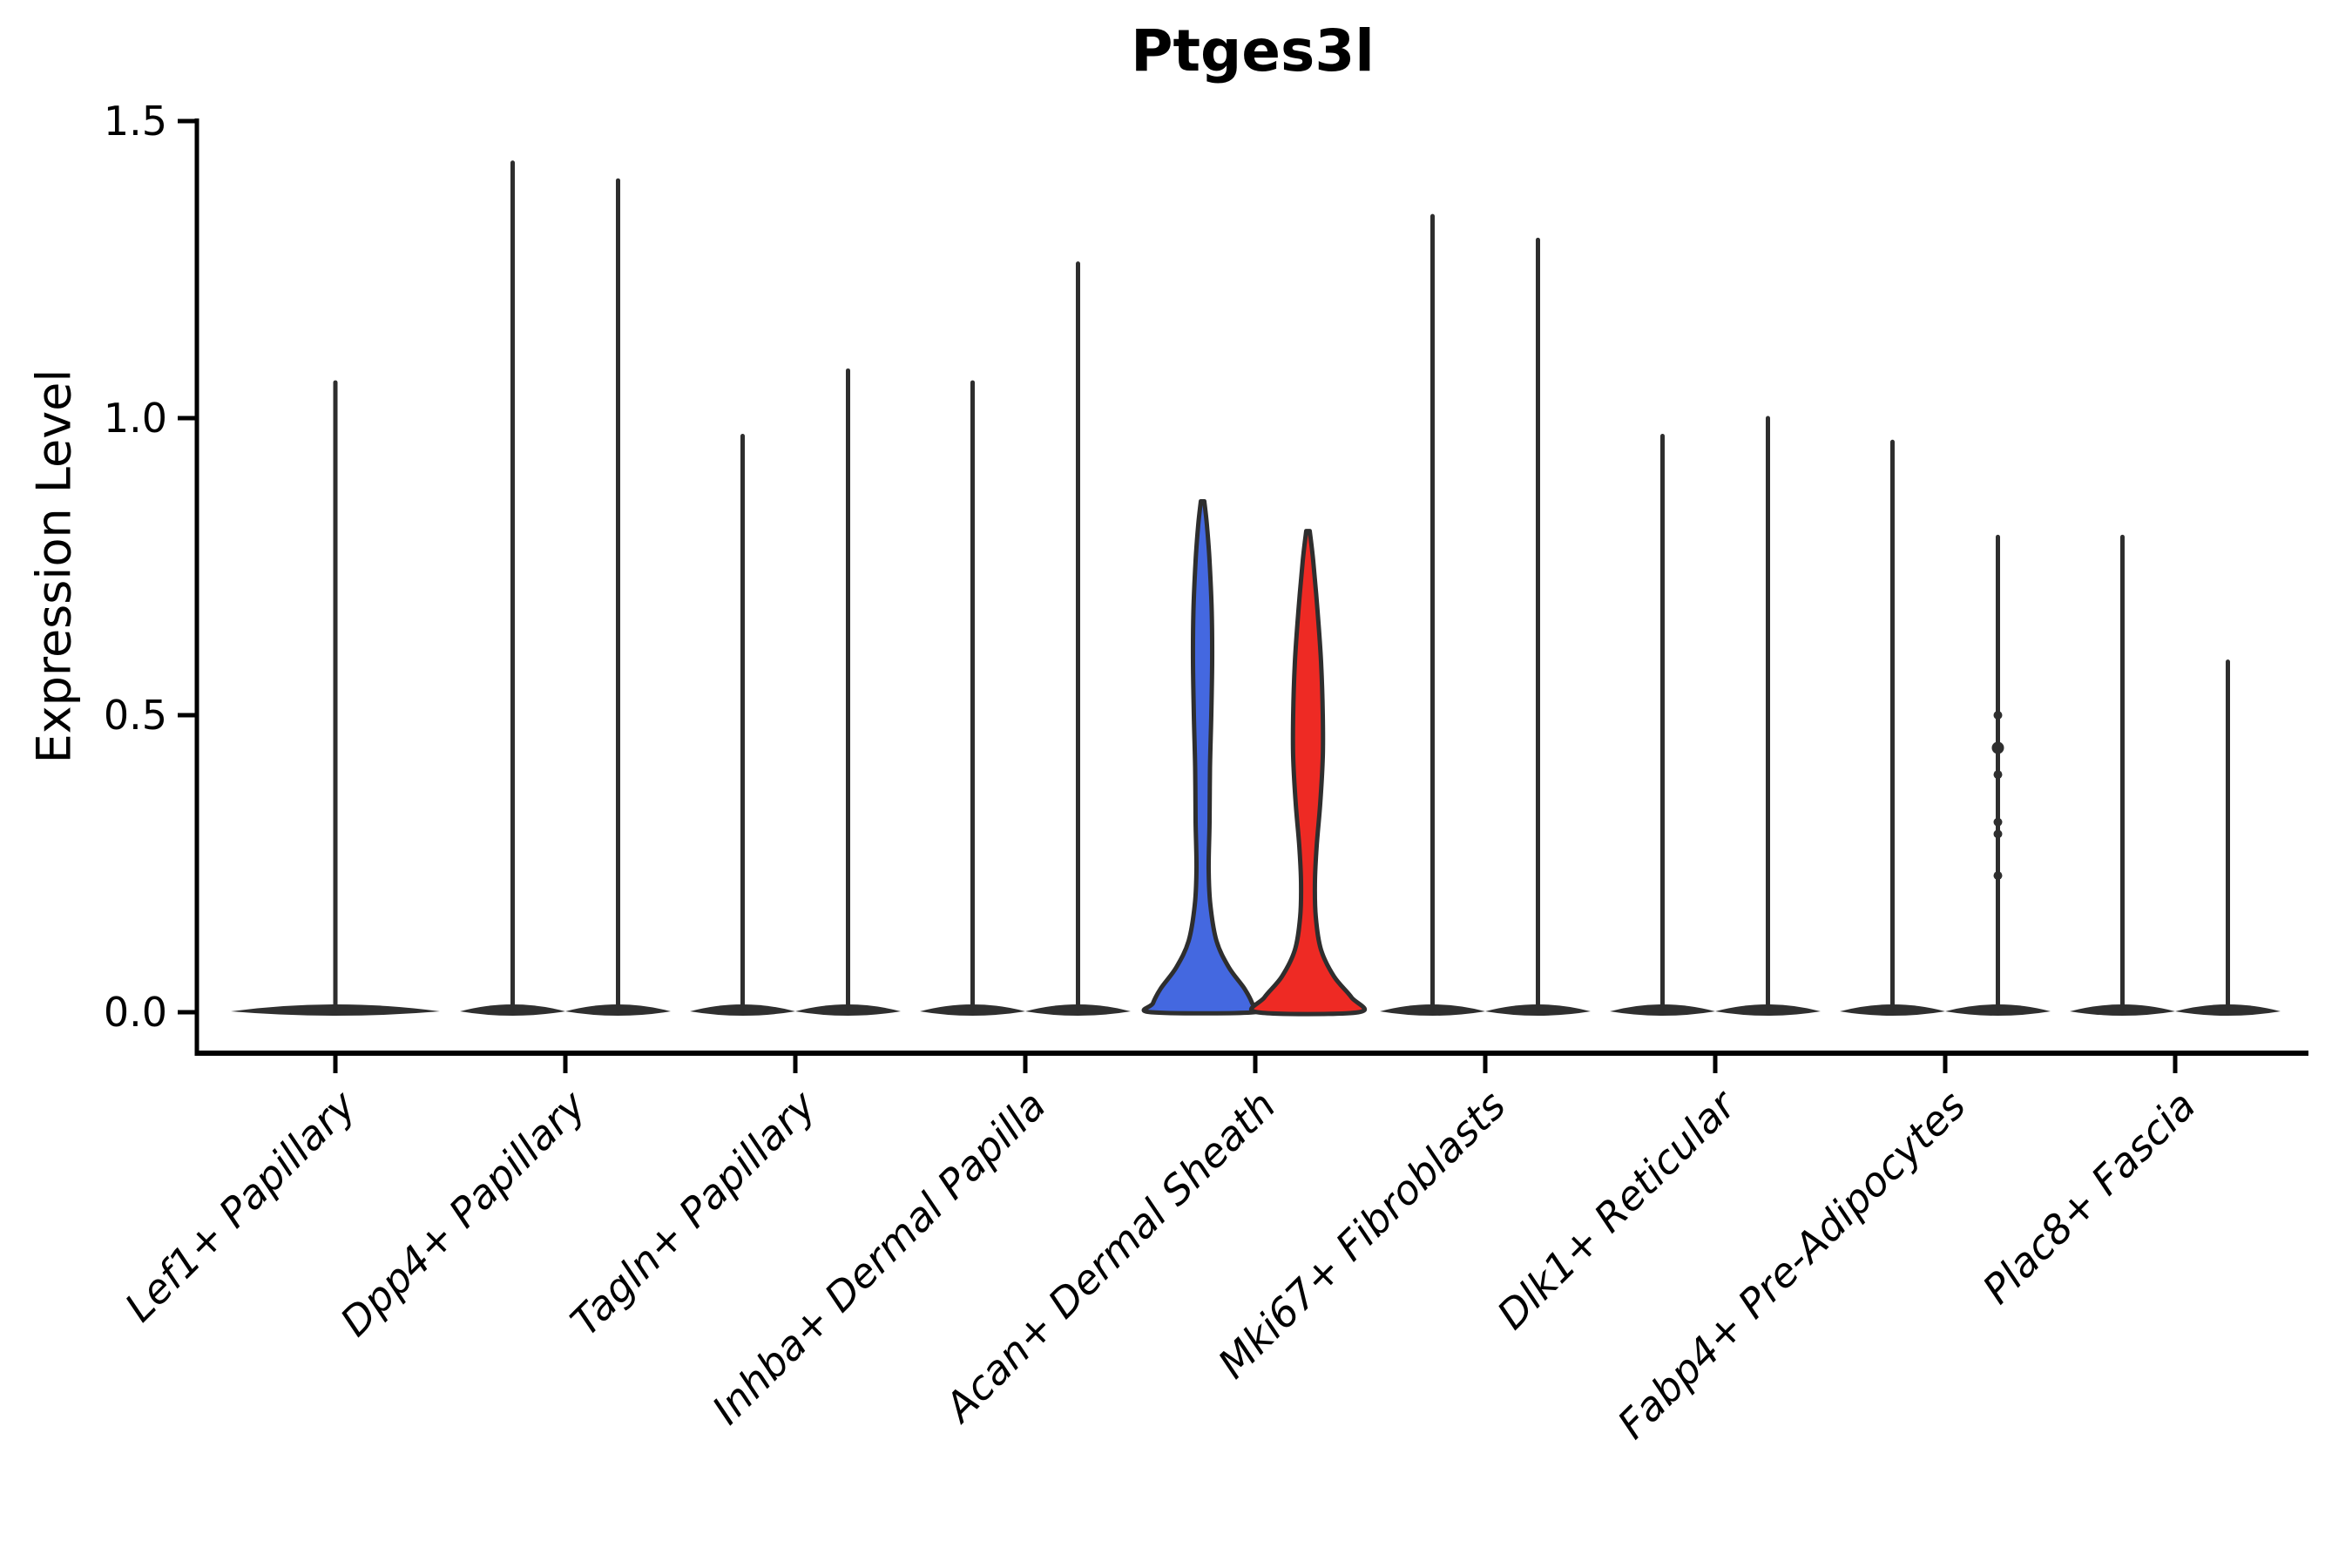 The height and width of the screenshot is (1568, 2352). Describe the element at coordinates (1202, 757) in the screenshot. I see `violin-blue` at that location.